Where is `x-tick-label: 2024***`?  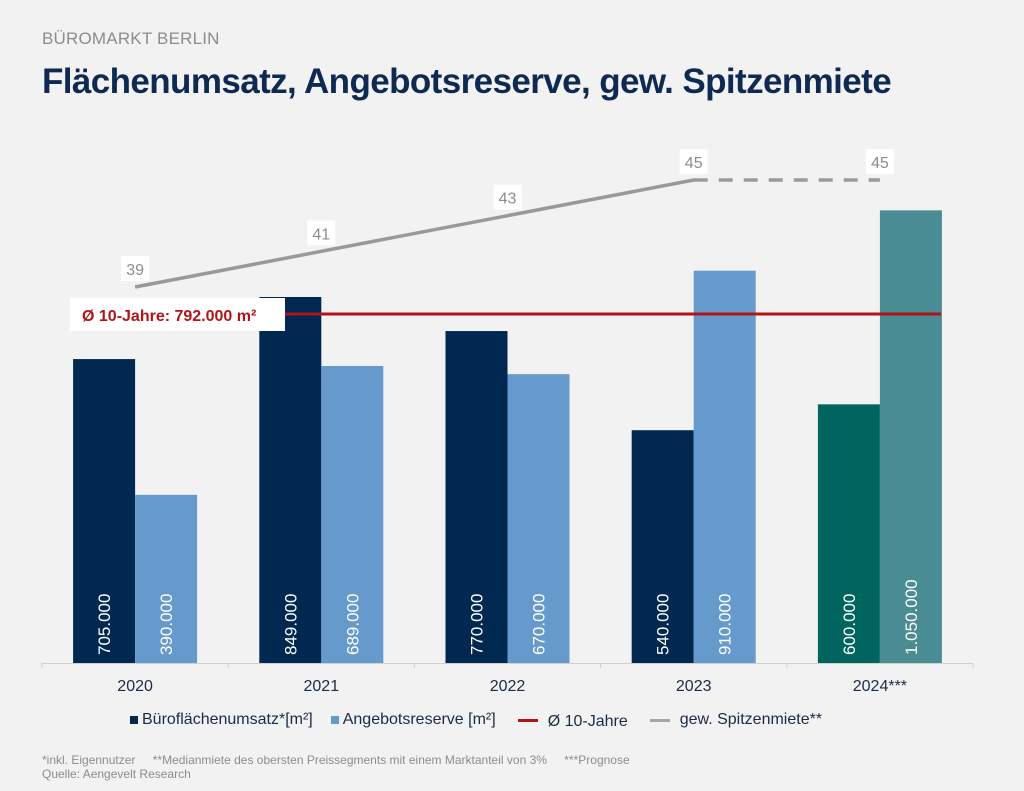
x-tick-label: 2024*** is located at coordinates (880, 686).